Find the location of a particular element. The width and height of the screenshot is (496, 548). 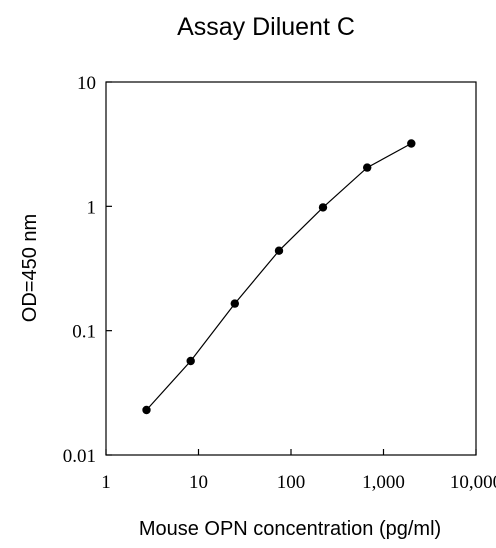

x-tick-label: 1 is located at coordinates (106, 482).